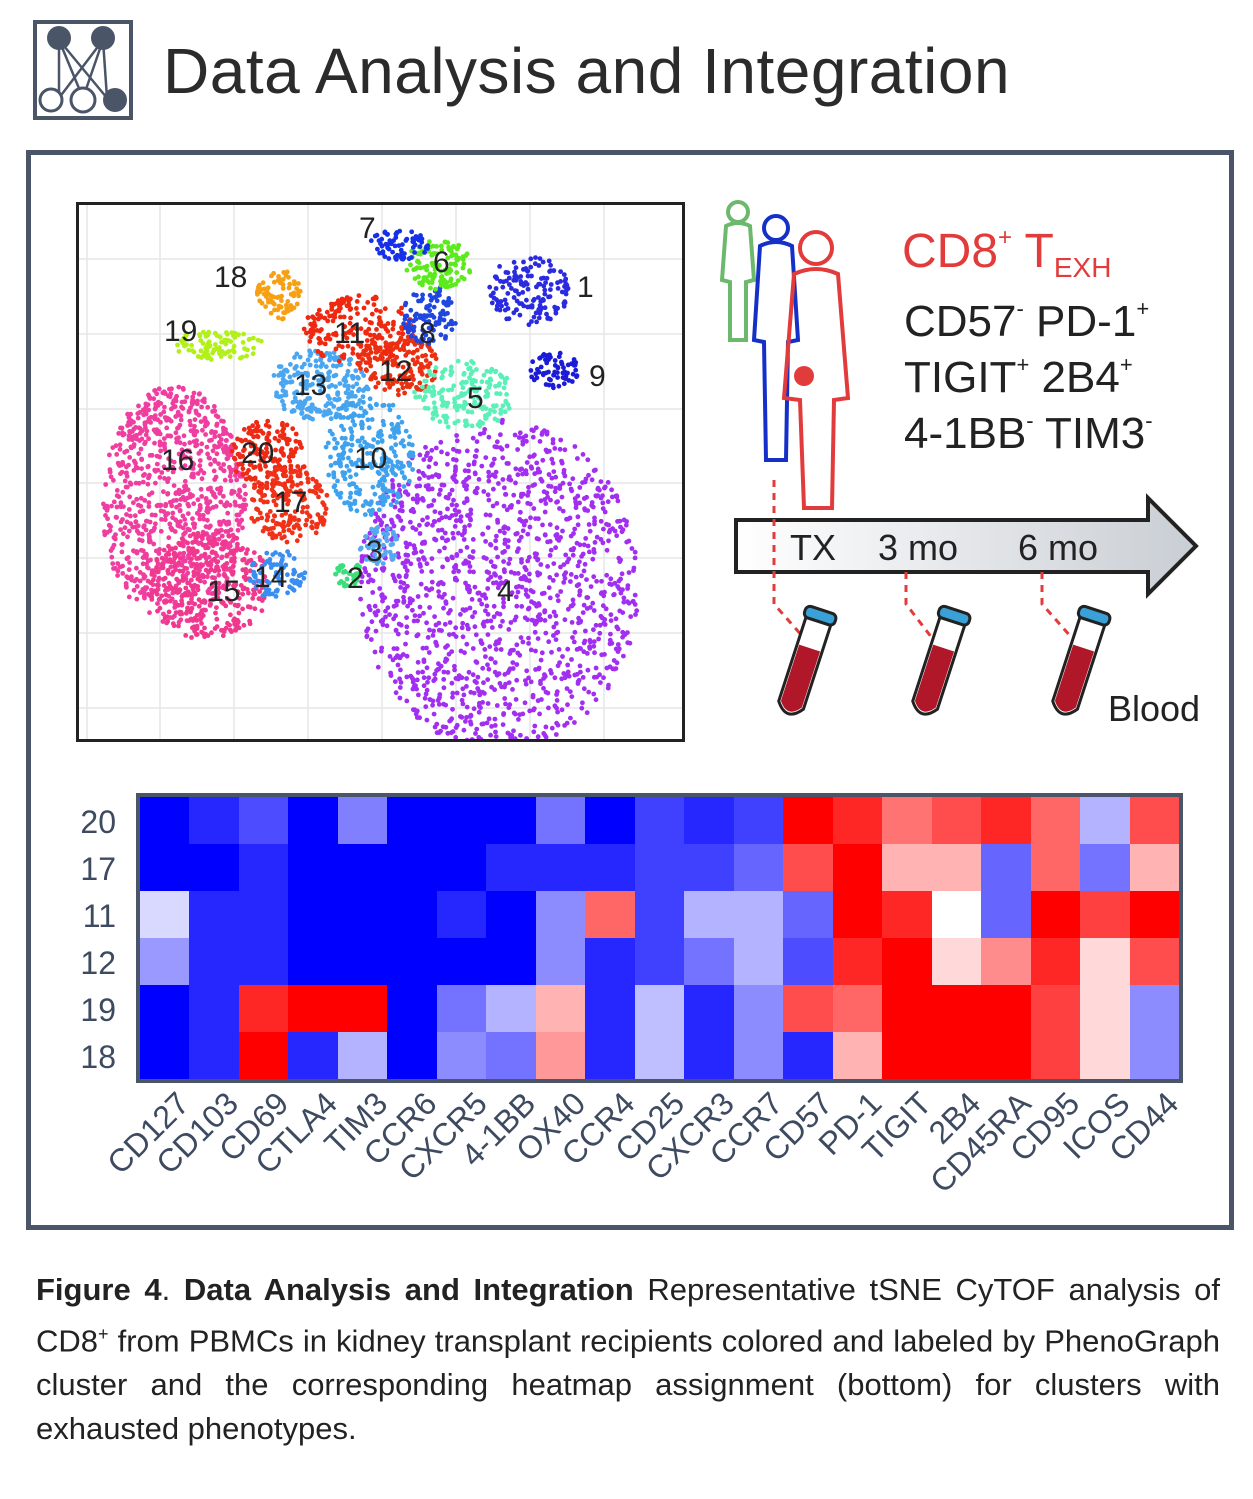 This screenshot has height=1499, width=1253. I want to click on heatmap-cell-11-CCR7, so click(758, 914).